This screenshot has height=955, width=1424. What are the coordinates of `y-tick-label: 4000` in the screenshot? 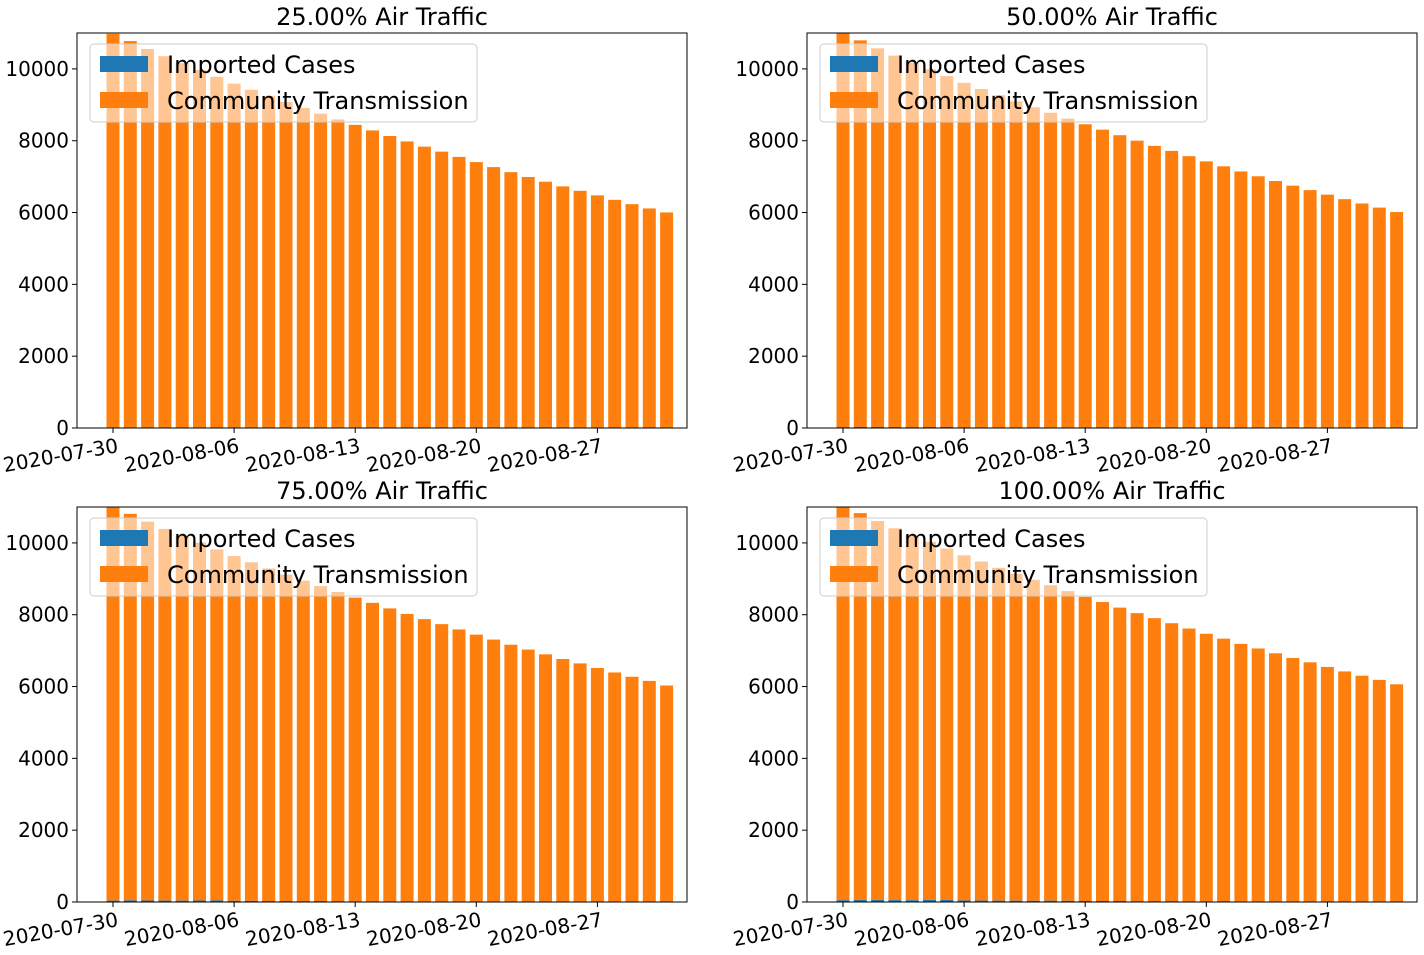 It's located at (773, 284).